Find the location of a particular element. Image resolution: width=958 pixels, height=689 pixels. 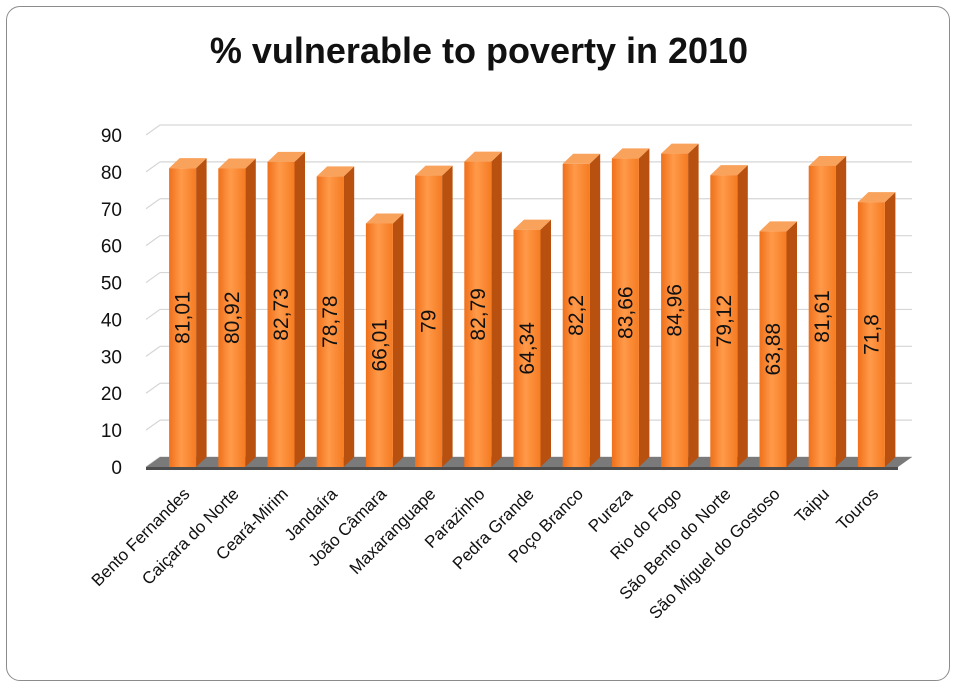

floor-edge is located at coordinates (522, 468).